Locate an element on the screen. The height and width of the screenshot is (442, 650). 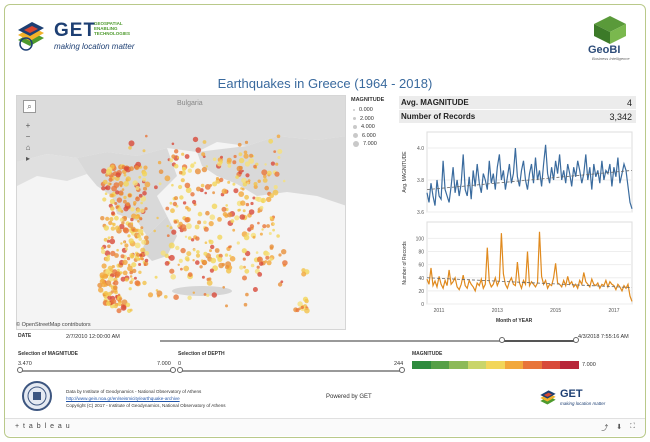
depth-slider-min-handle is located at coordinates (180, 370).